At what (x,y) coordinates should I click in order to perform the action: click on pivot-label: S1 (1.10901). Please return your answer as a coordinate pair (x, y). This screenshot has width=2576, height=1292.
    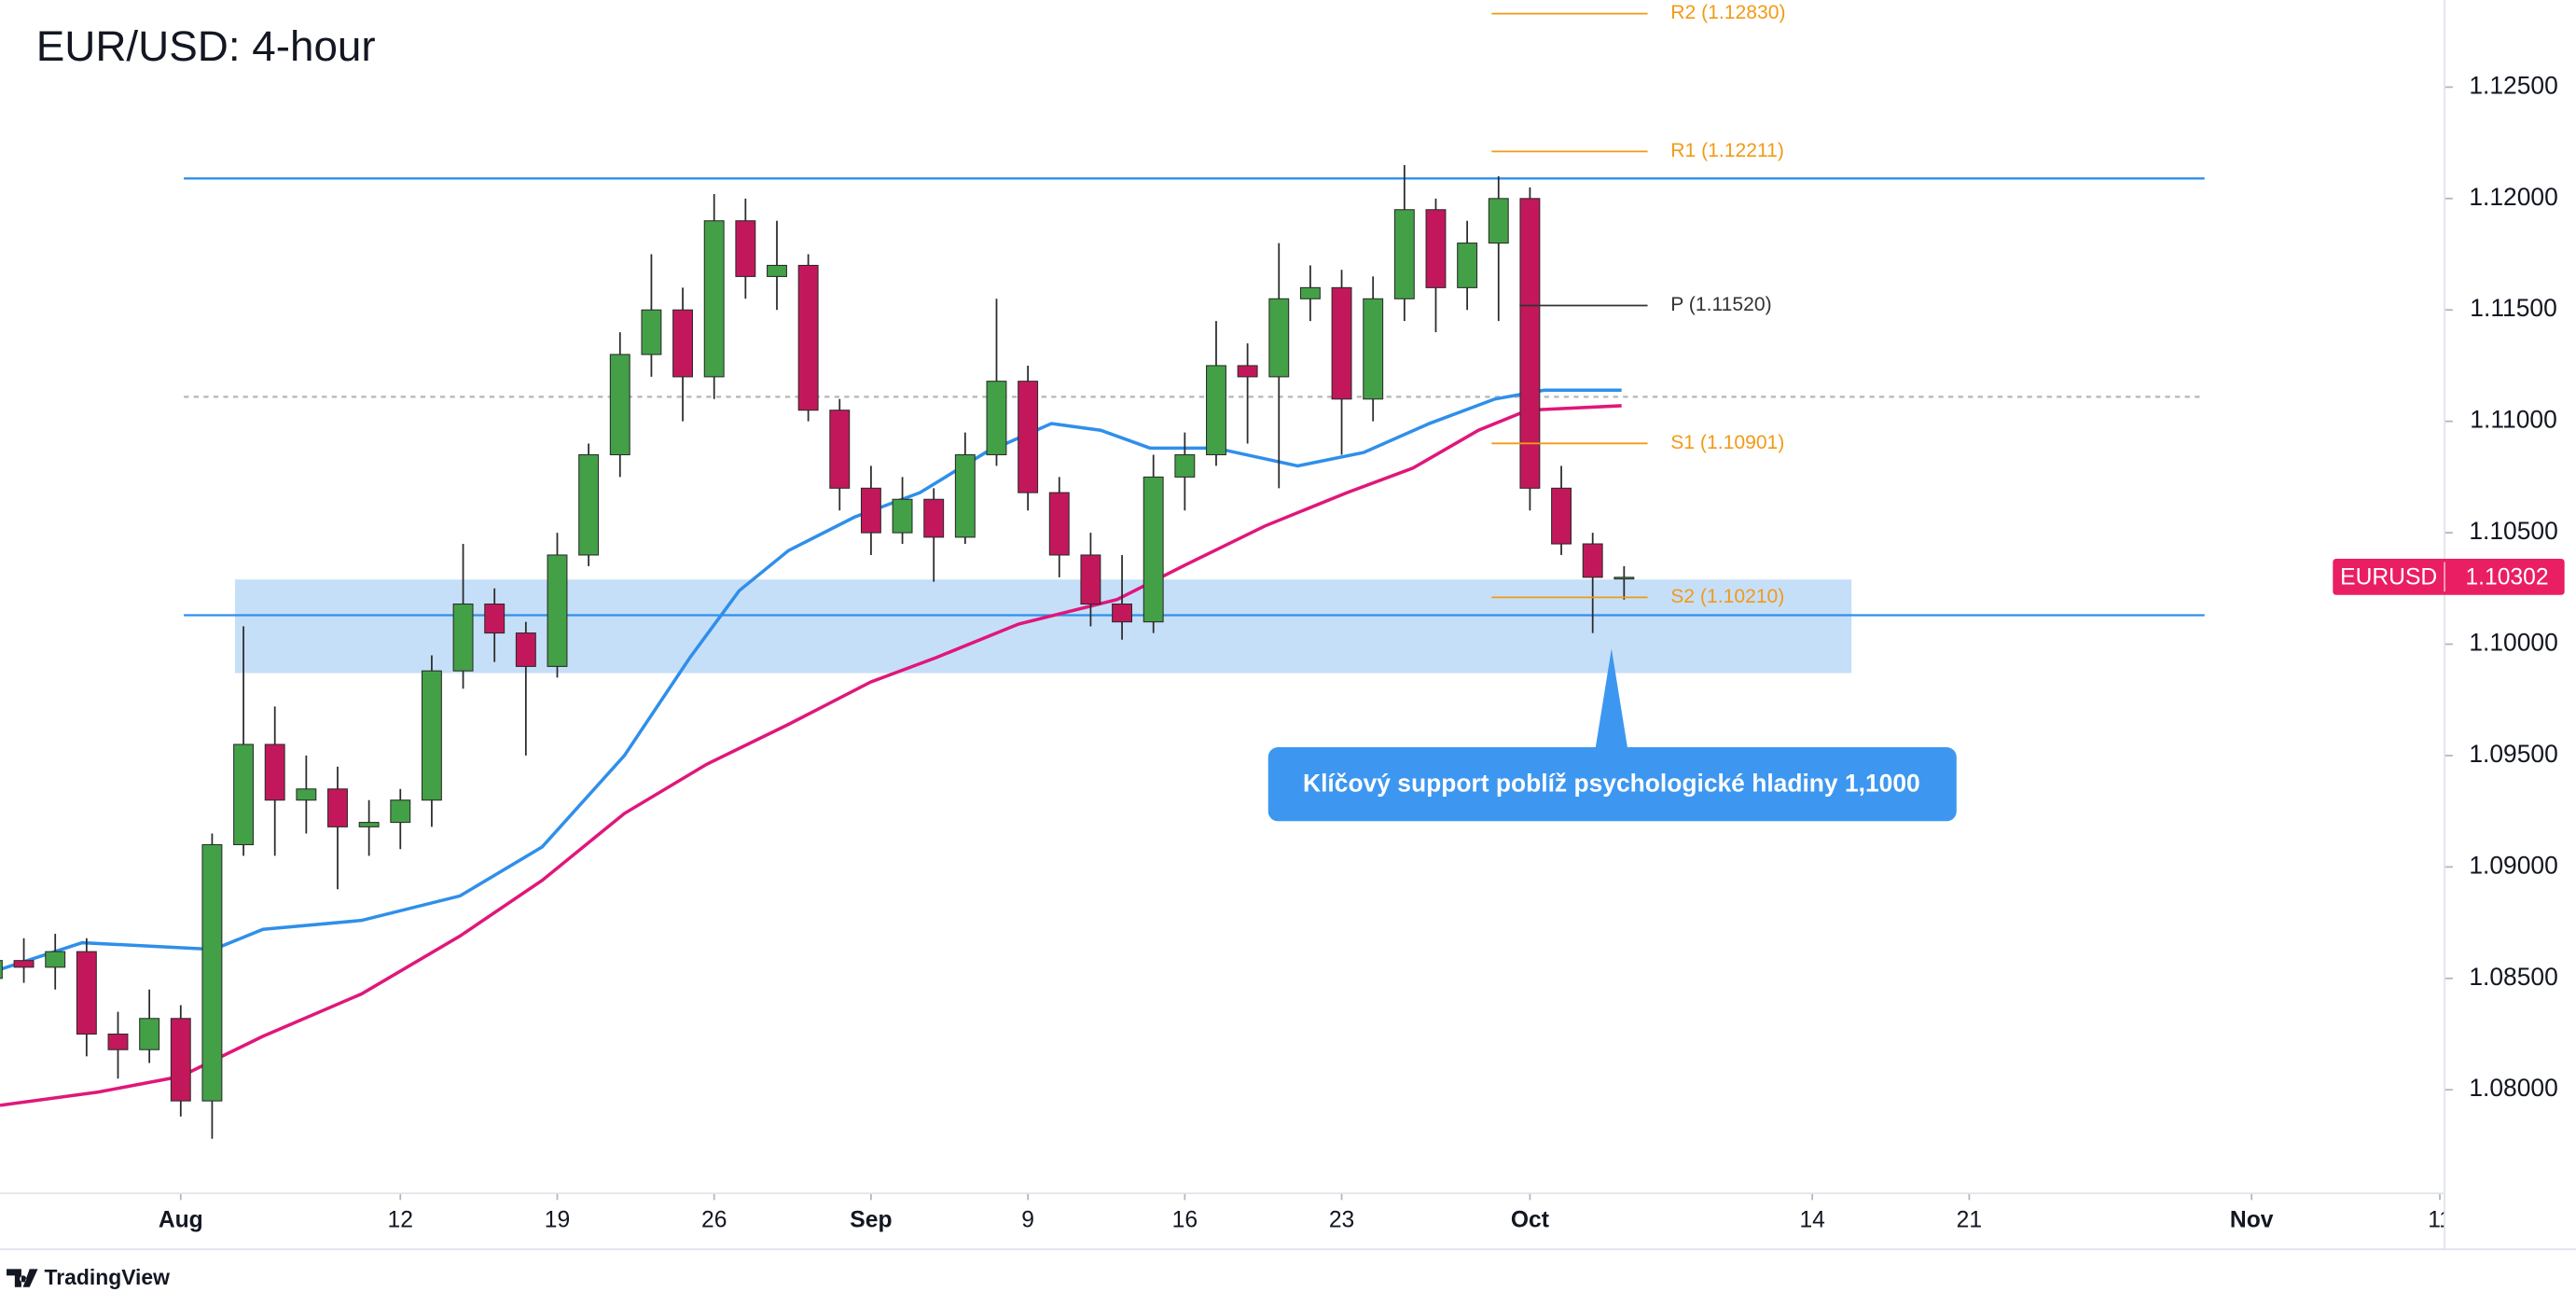
    Looking at the image, I should click on (1727, 442).